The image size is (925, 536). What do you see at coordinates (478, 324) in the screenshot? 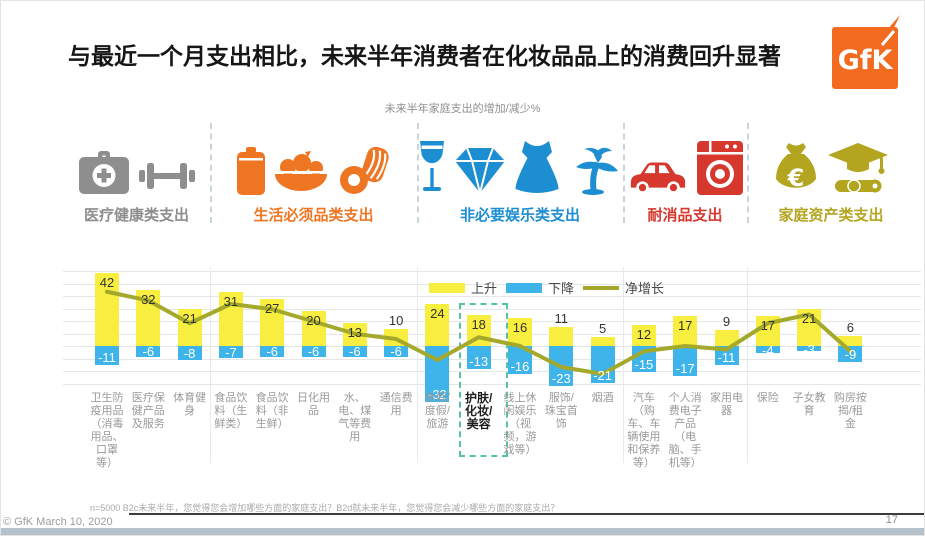
I see `bar-up-value: 18` at bounding box center [478, 324].